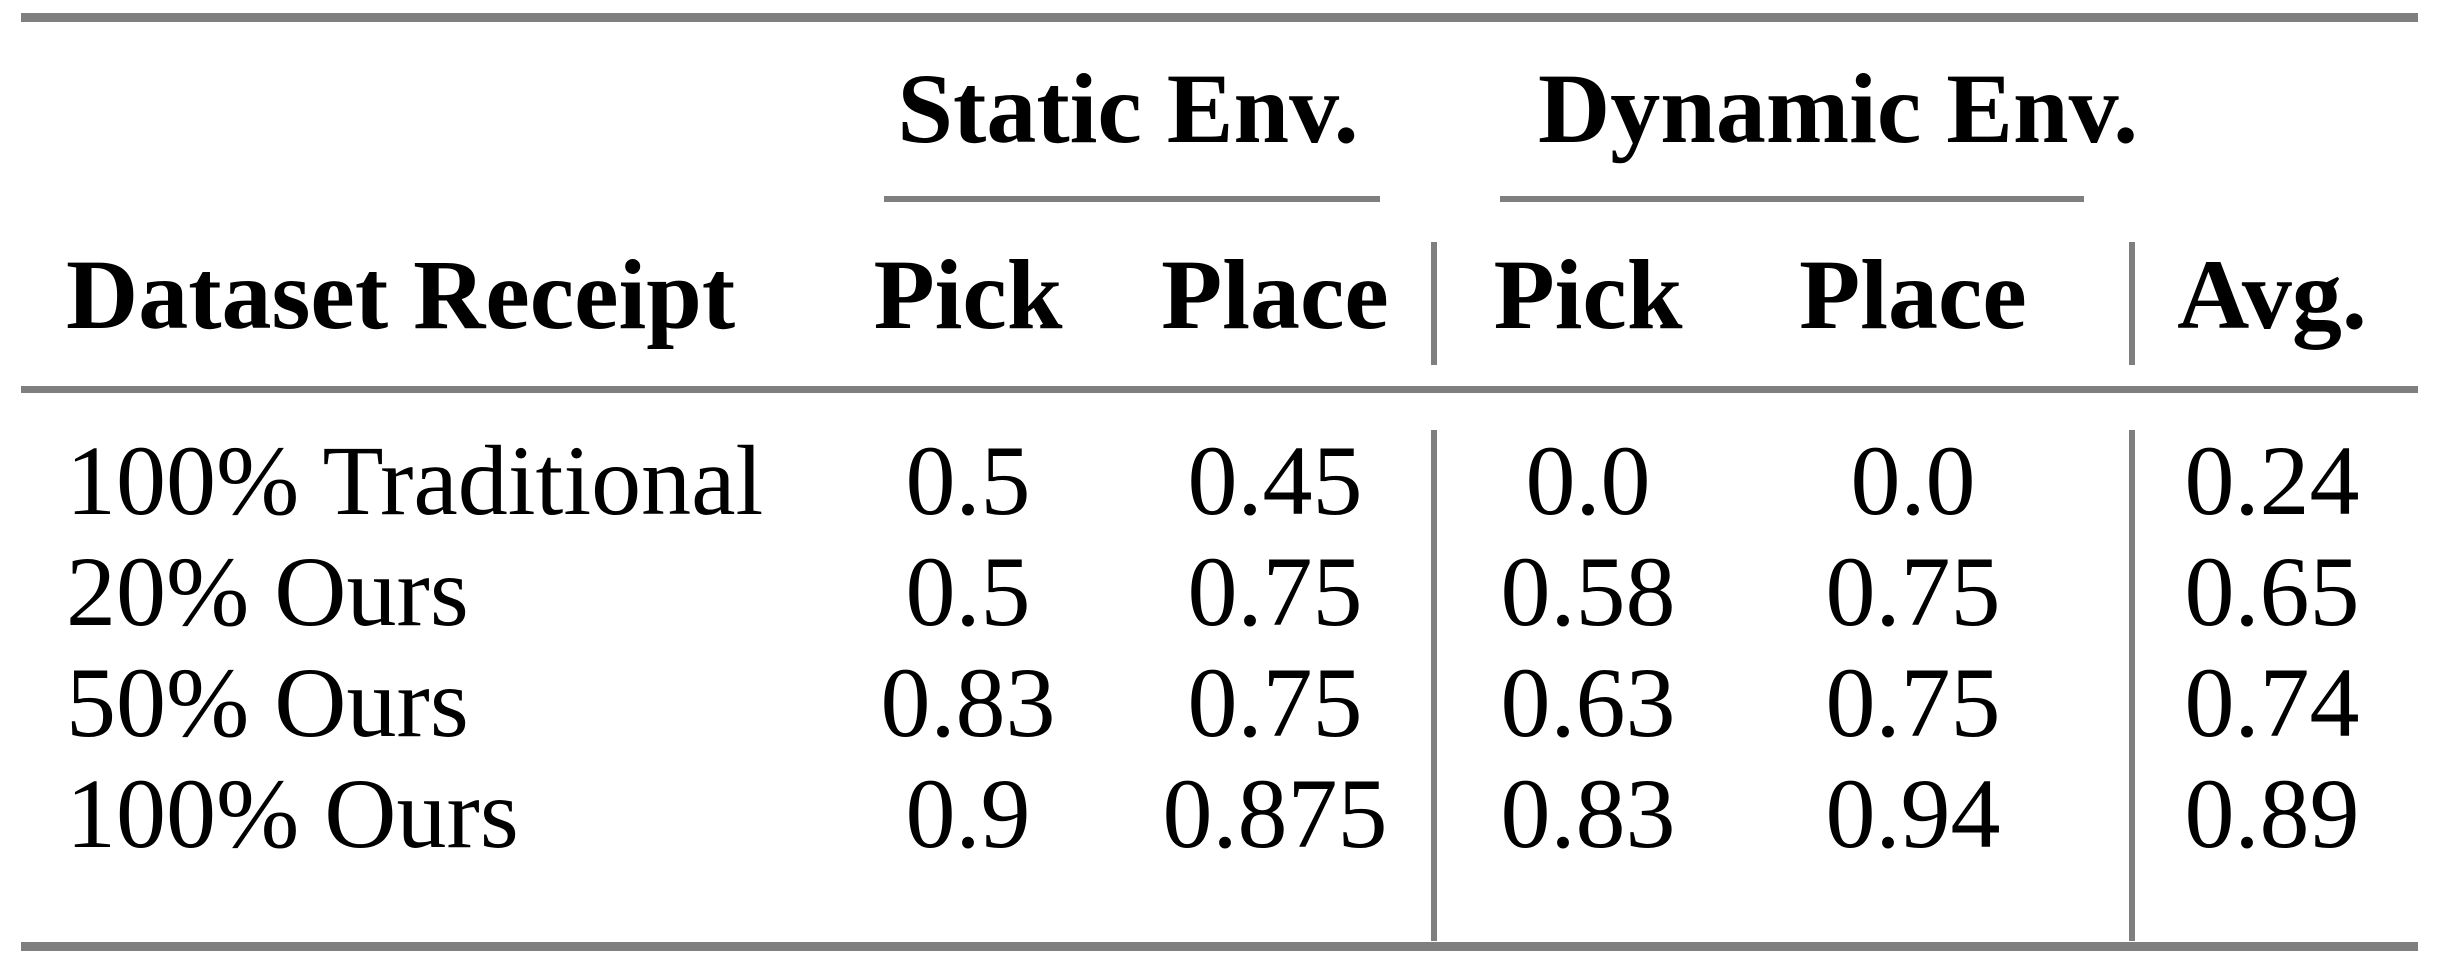  What do you see at coordinates (2272, 702) in the screenshot?
I see `cell-avg: 0.74` at bounding box center [2272, 702].